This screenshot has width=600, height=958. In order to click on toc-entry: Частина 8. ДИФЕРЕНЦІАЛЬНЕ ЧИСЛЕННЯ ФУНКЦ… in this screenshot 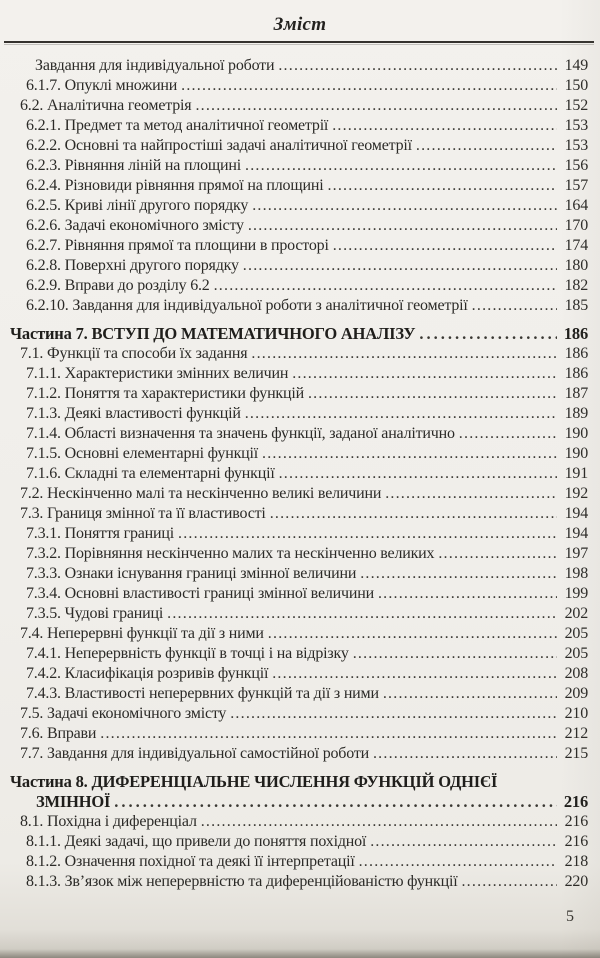, I will do `click(298, 782)`.